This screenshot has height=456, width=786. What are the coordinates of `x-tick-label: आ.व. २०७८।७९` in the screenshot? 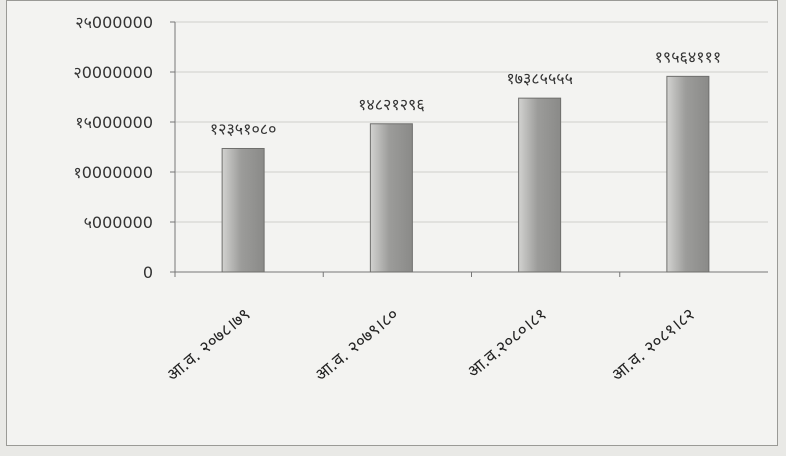 It's located at (208, 345).